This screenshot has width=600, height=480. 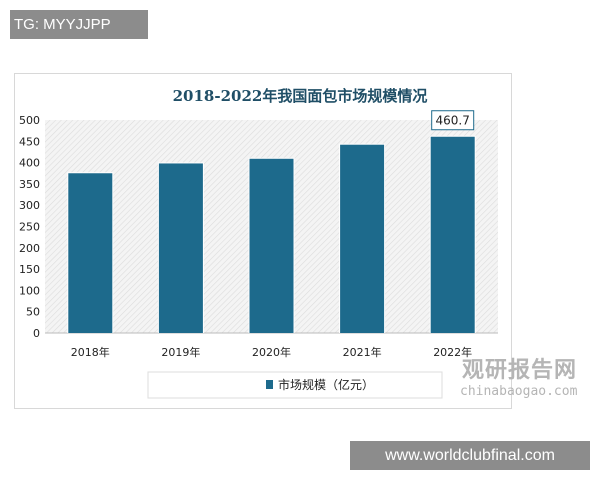 I want to click on y-tick-label: 200, so click(x=29, y=248).